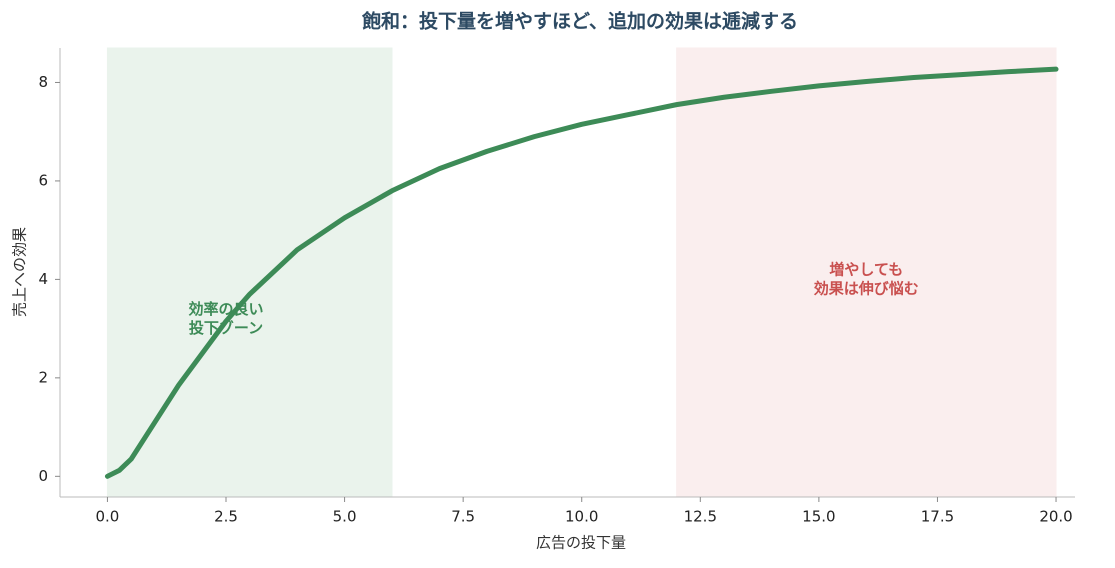  What do you see at coordinates (700, 517) in the screenshot?
I see `x-tick-label: 12.5` at bounding box center [700, 517].